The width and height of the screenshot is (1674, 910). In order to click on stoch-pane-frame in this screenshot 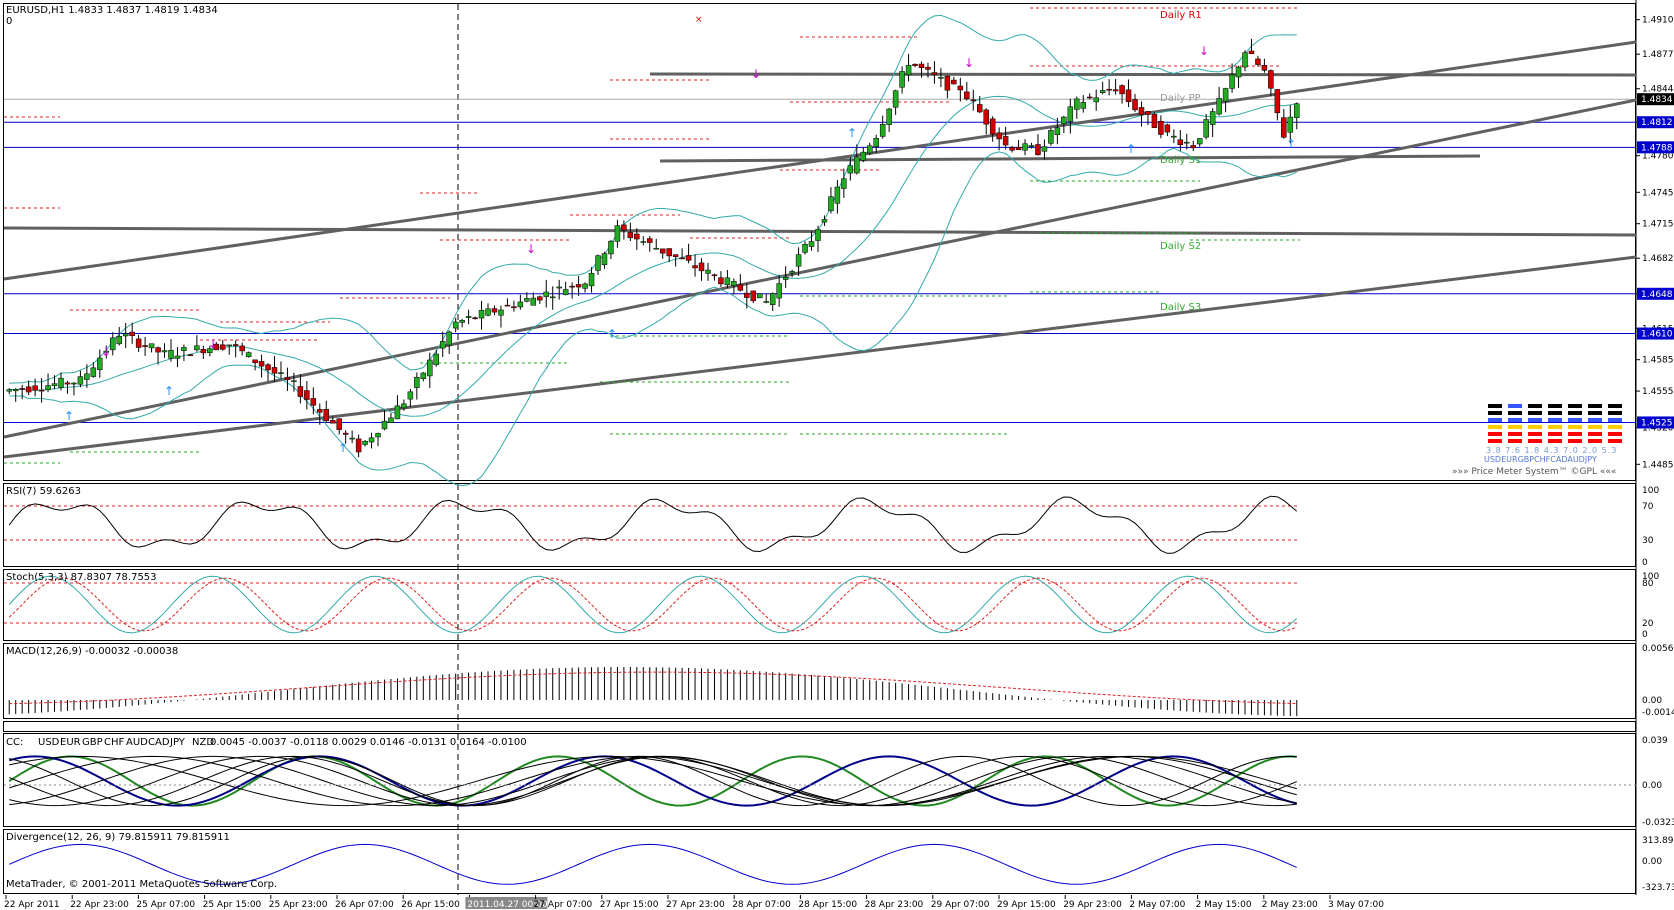, I will do `click(819, 605)`.